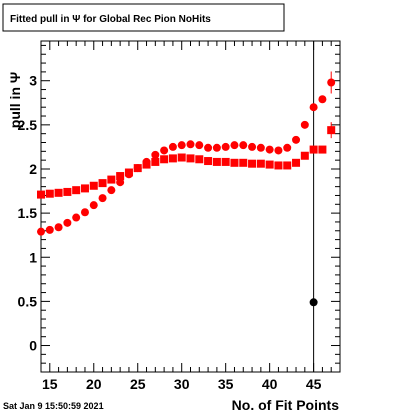 Image resolution: width=400 pixels, height=414 pixels. What do you see at coordinates (138, 384) in the screenshot?
I see `x-tick-label: 25` at bounding box center [138, 384].